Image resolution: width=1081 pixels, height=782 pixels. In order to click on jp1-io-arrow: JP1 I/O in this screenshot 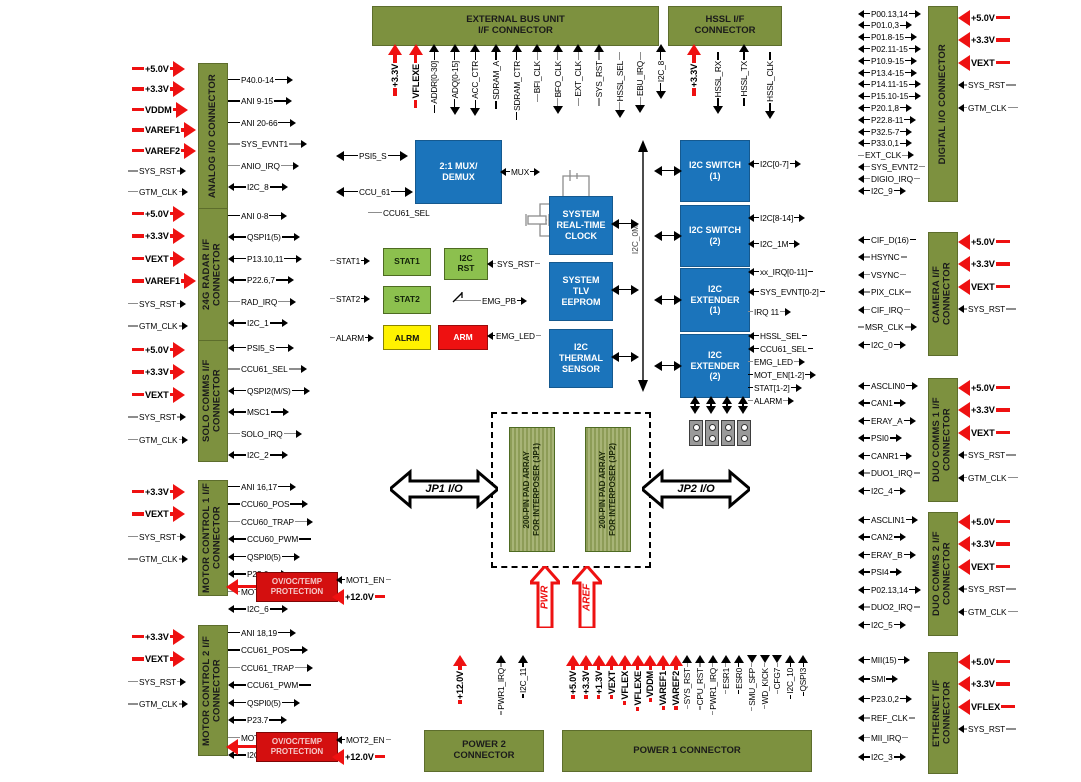, I will do `click(444, 489)`.